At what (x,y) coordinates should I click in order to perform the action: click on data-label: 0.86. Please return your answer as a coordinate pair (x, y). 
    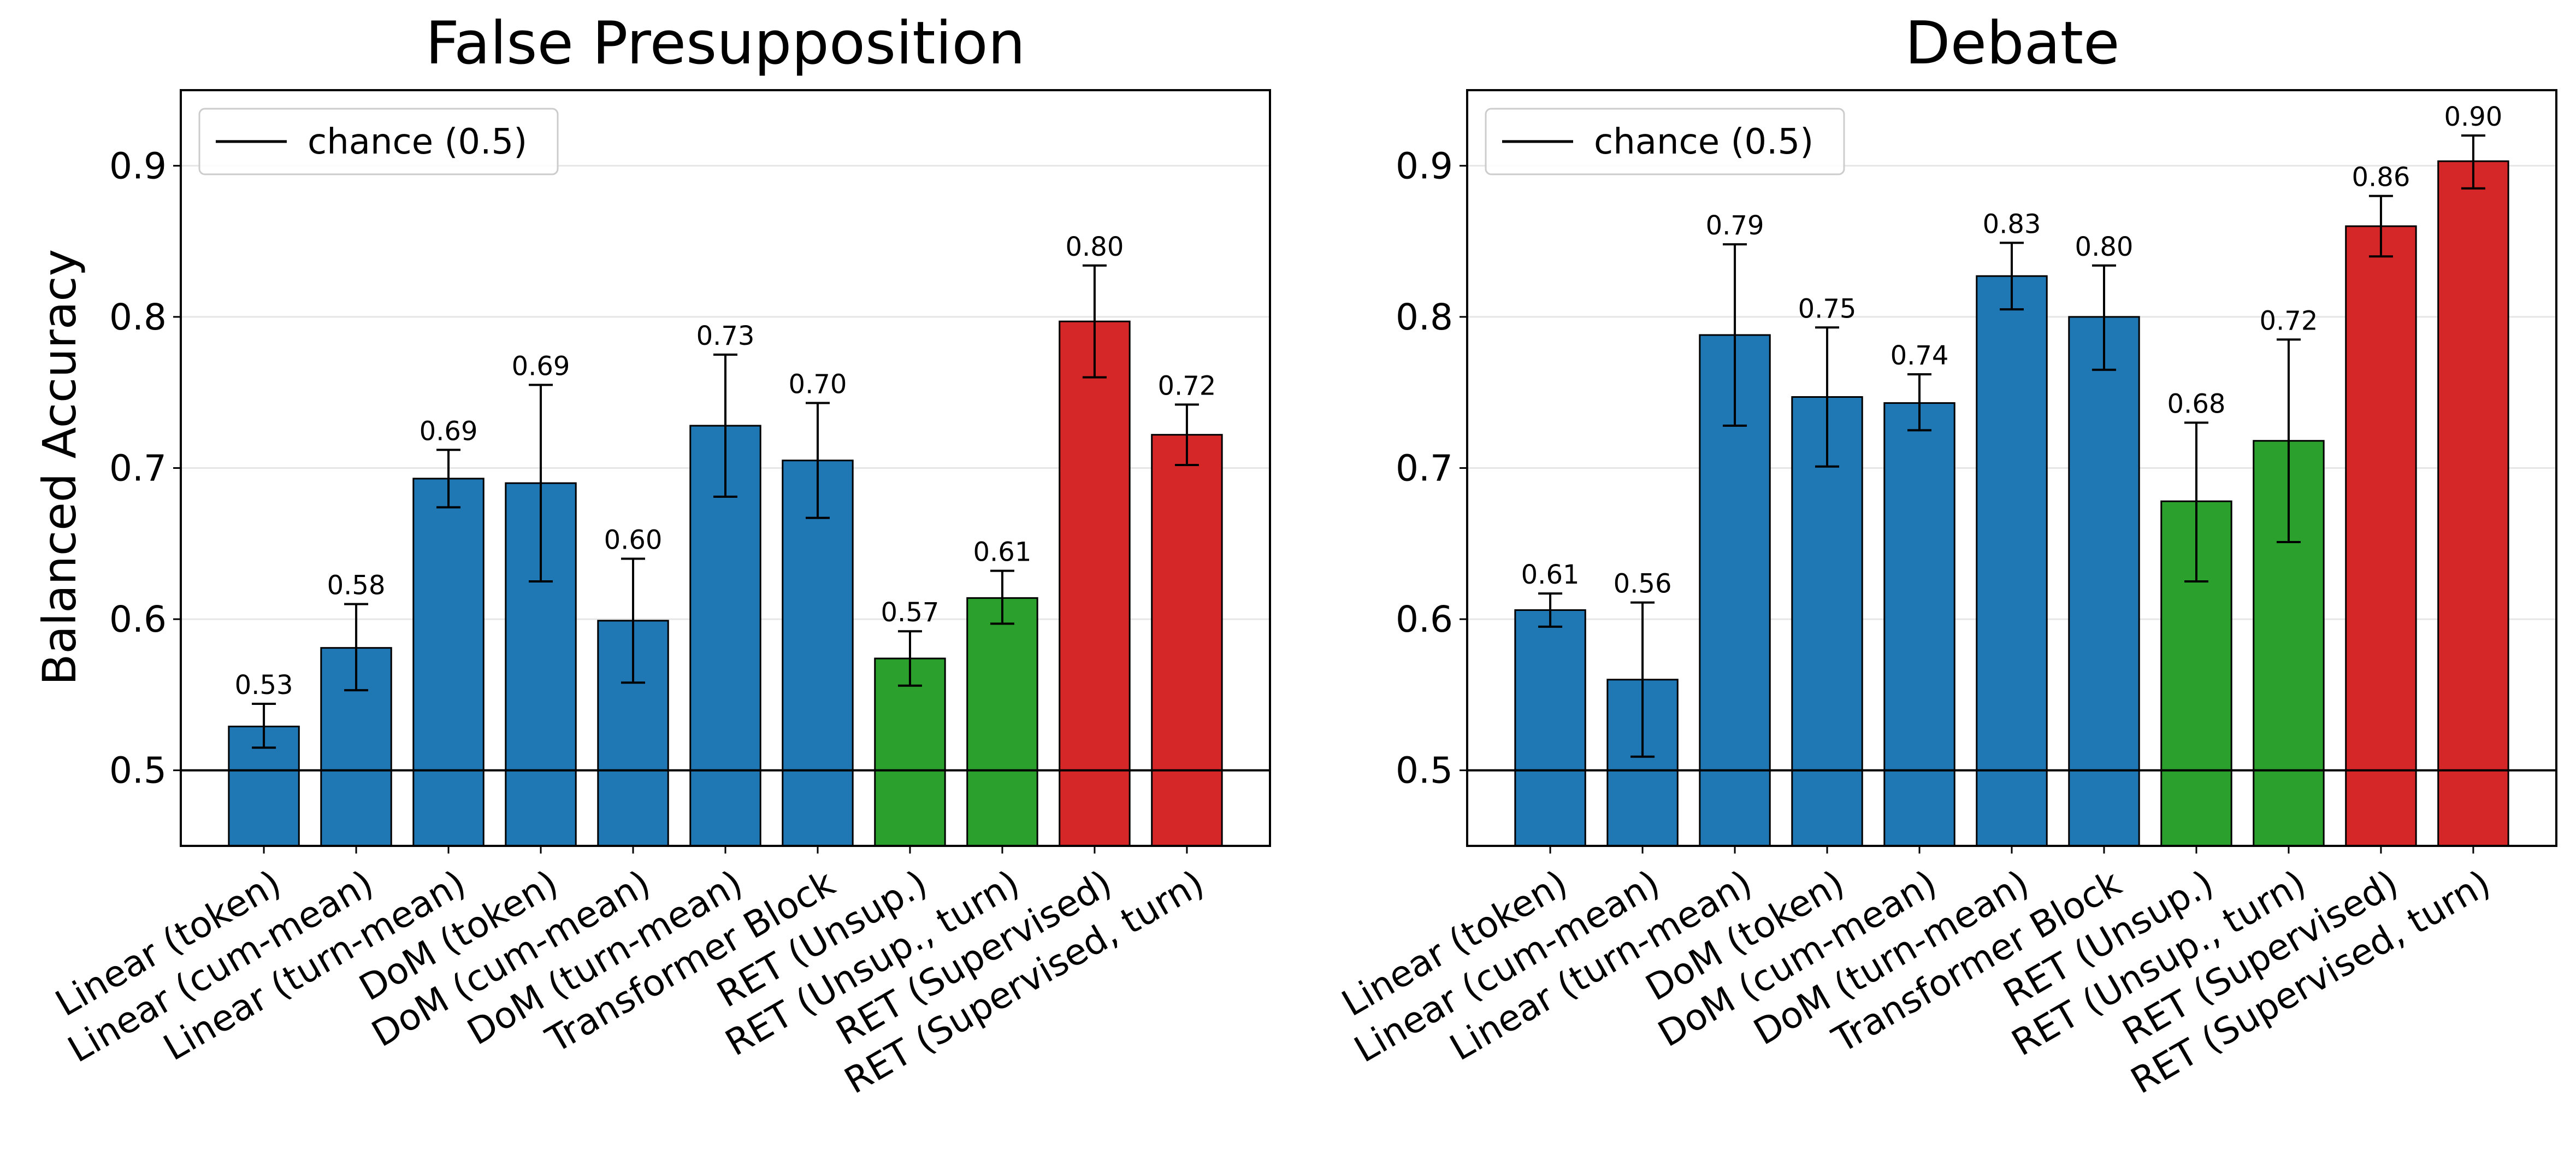
    Looking at the image, I should click on (2381, 177).